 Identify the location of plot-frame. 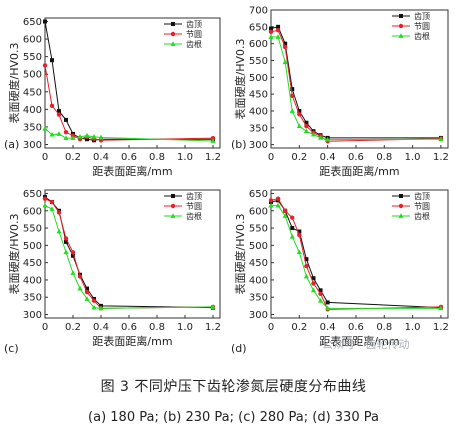
(132, 254).